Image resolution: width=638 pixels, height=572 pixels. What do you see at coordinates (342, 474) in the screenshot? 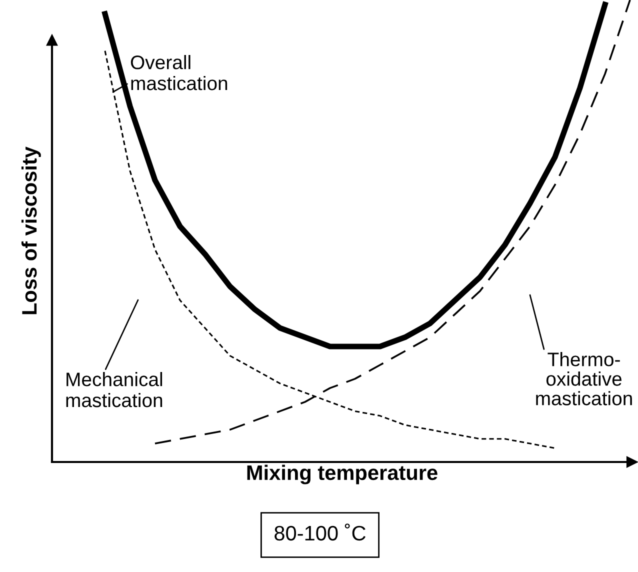
I see `x-axis-title: Mixing temperature` at bounding box center [342, 474].